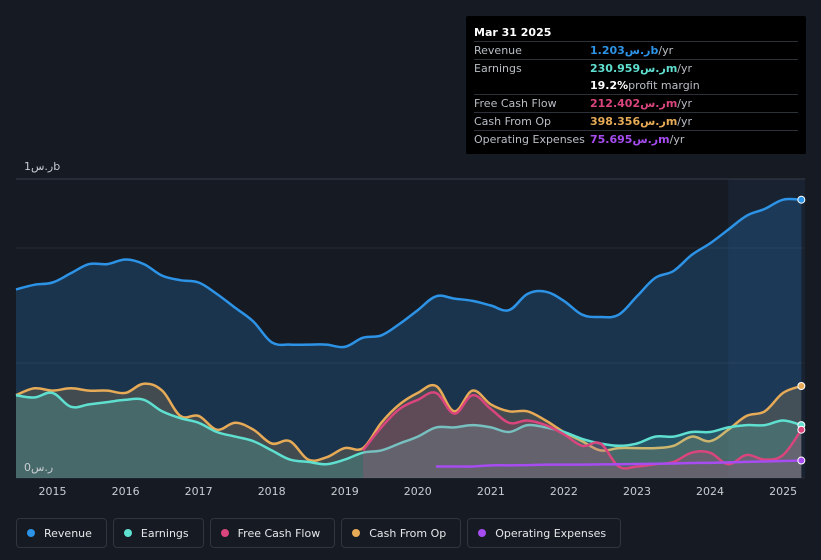 This screenshot has width=821, height=560. What do you see at coordinates (801, 386) in the screenshot?
I see `endpoint-cash-from-op` at bounding box center [801, 386].